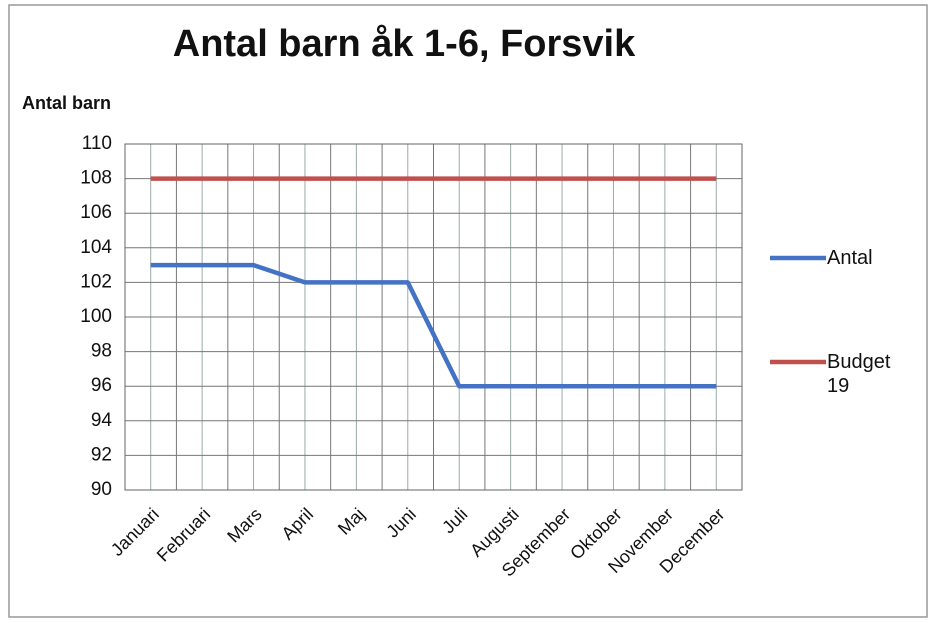 Image resolution: width=936 pixels, height=623 pixels. Describe the element at coordinates (96, 281) in the screenshot. I see `y-tick-label: 102` at that location.